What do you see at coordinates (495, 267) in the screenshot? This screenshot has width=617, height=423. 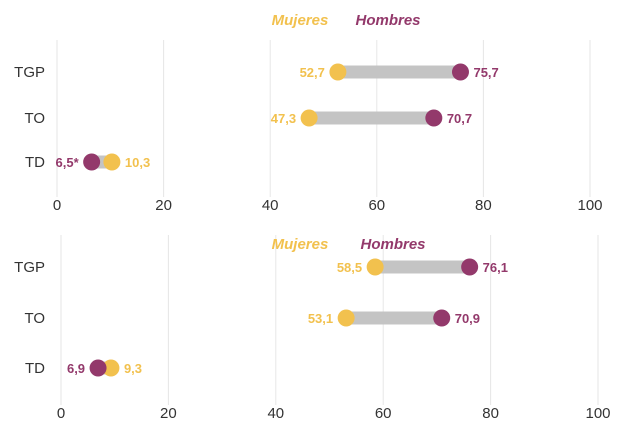 I see `value-label-hombres: 76,1` at bounding box center [495, 267].